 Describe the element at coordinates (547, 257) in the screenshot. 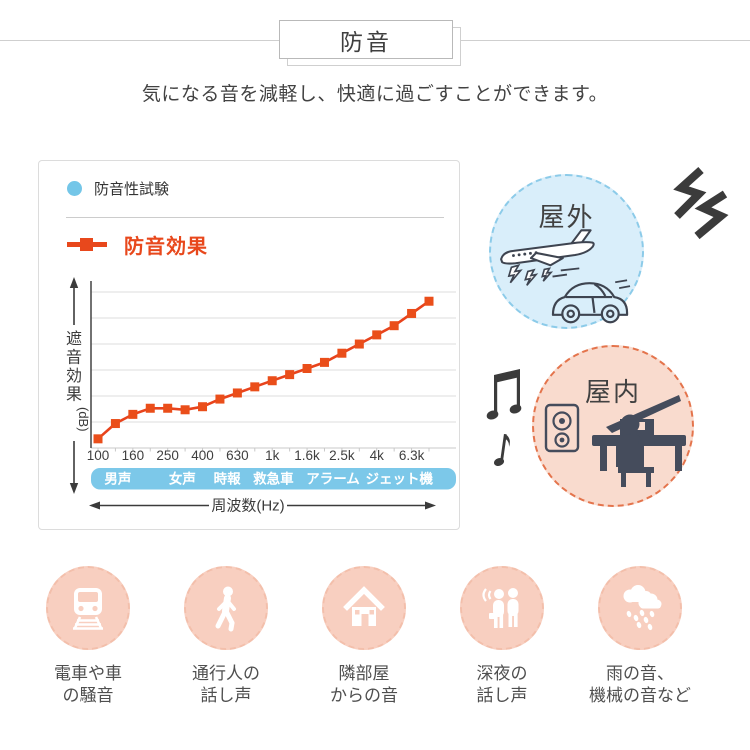

I see `airplane-icon` at that location.